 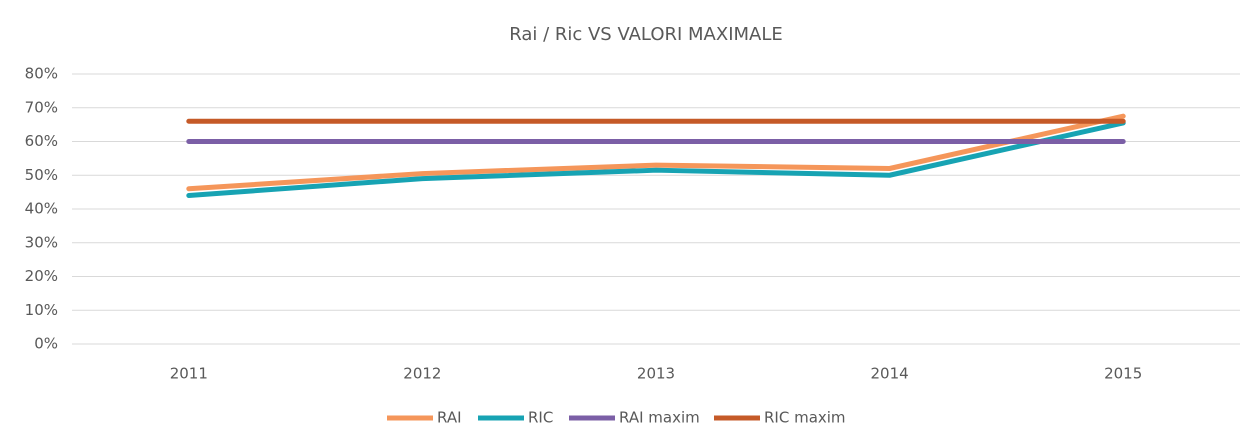 What do you see at coordinates (41, 276) in the screenshot?
I see `y-tick-label: 20%` at bounding box center [41, 276].